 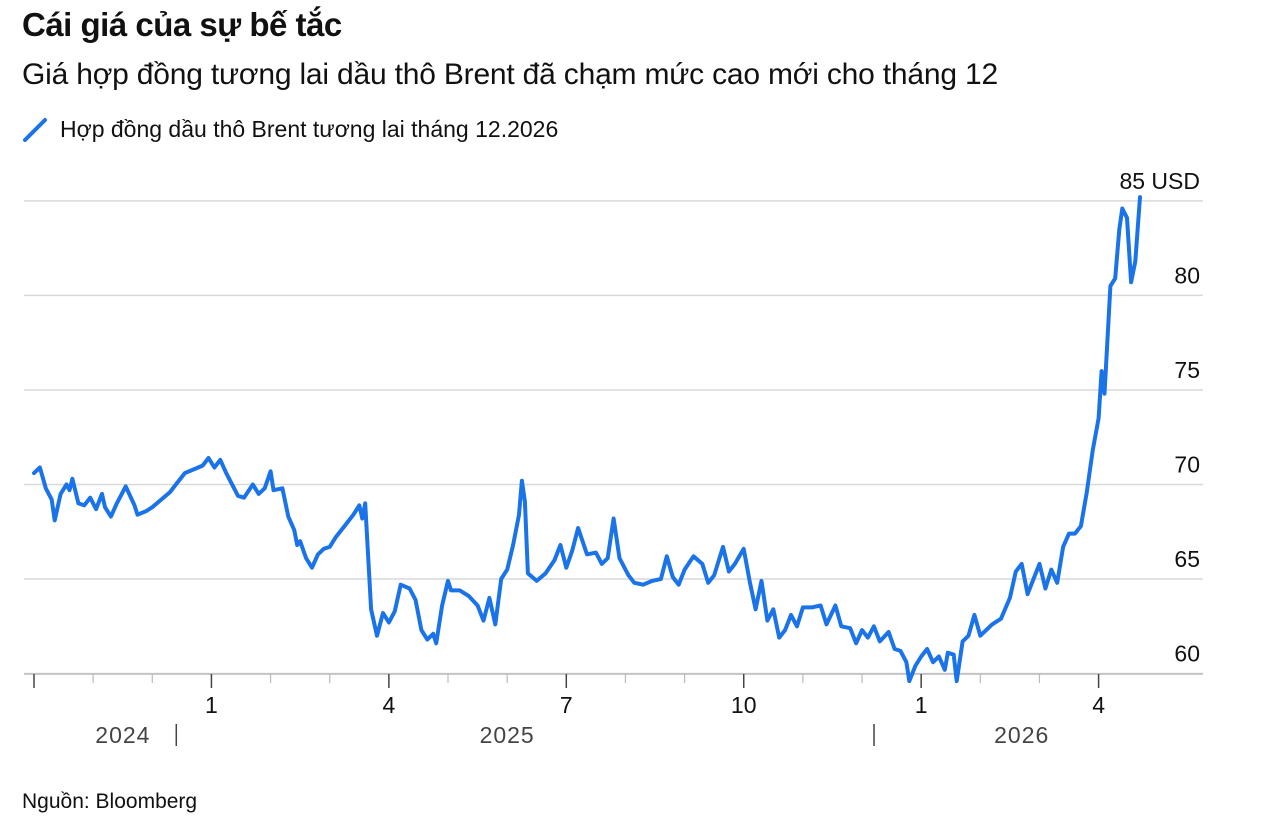 I want to click on y-axis-labels: 60 65 70 75 80 85 USD, so click(x=1159, y=417).